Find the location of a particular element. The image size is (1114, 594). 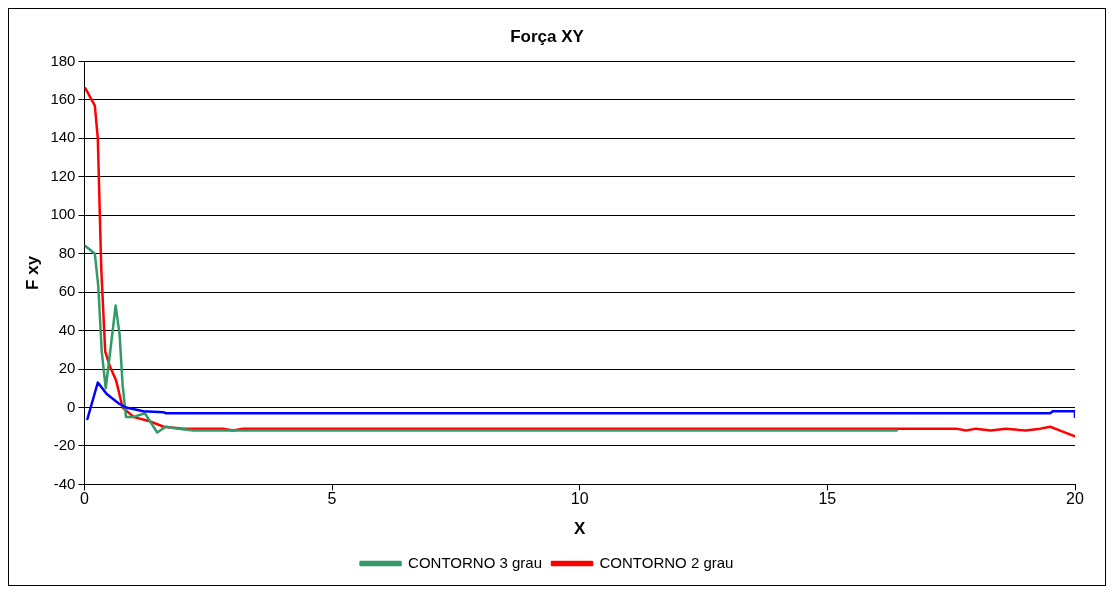

y-tick-label: 40 is located at coordinates (67, 329).